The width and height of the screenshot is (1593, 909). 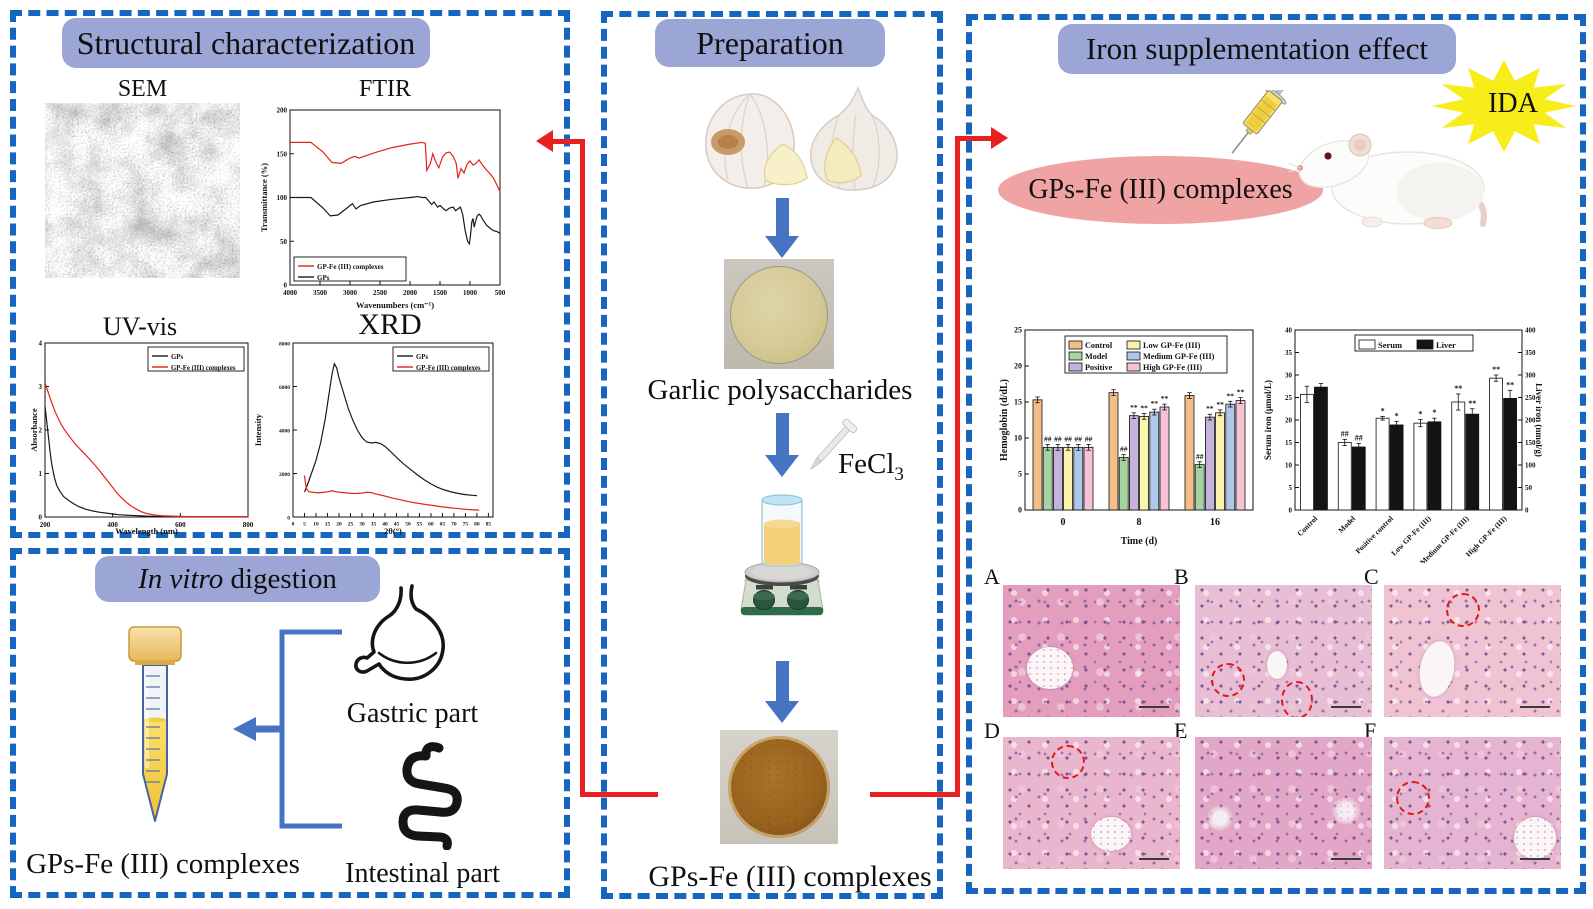 What do you see at coordinates (1283, 803) in the screenshot?
I see `liver-section-e` at bounding box center [1283, 803].